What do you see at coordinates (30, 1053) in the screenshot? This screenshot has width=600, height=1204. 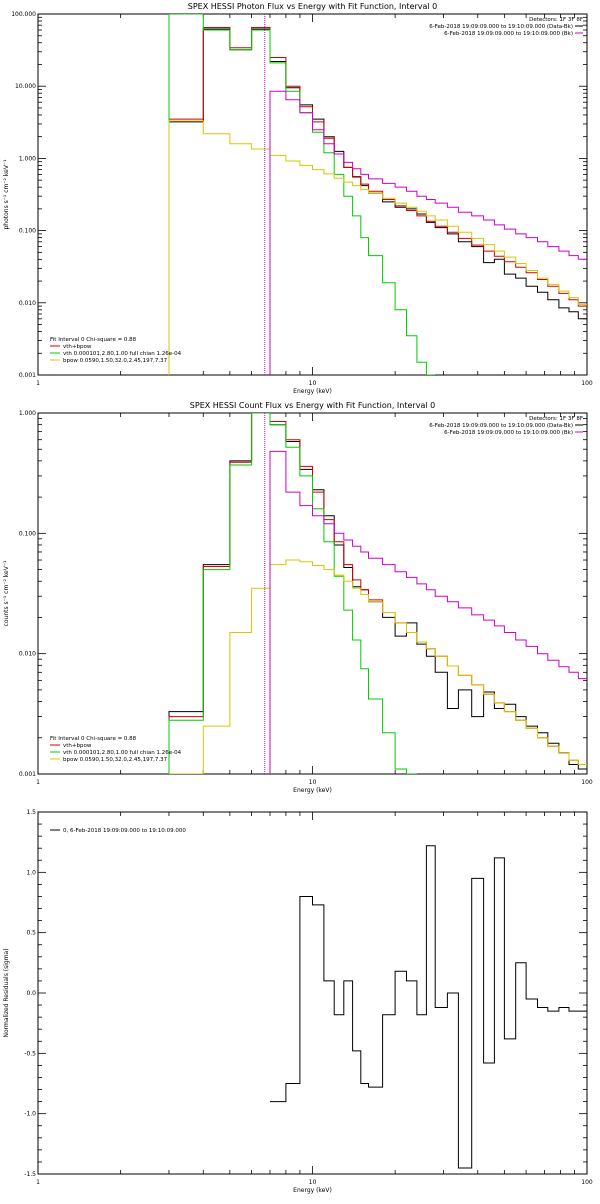 I see `y-tick-label: -0.5` at bounding box center [30, 1053].